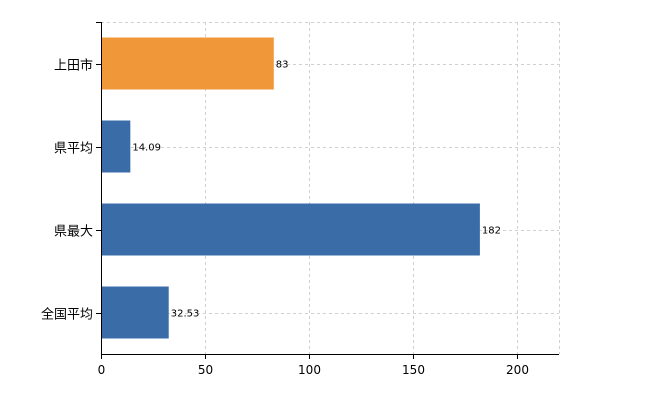  What do you see at coordinates (309, 370) in the screenshot?
I see `x-tick-label-100: 100` at bounding box center [309, 370].